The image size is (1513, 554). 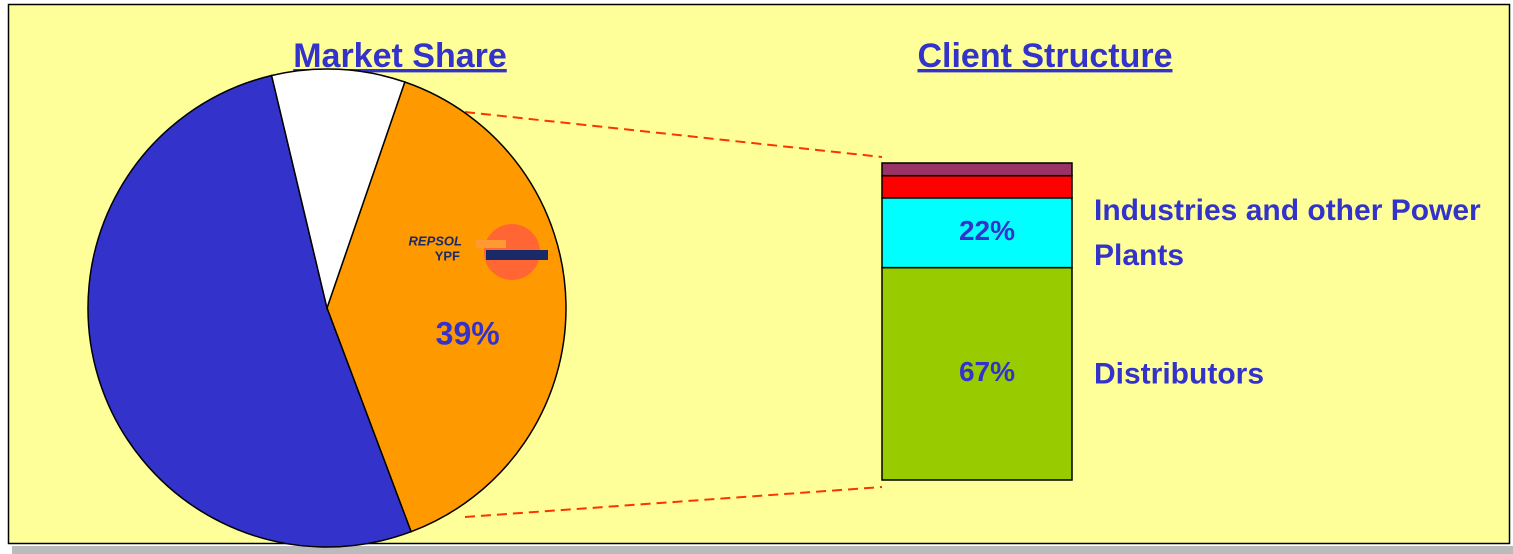 What do you see at coordinates (468, 333) in the screenshot?
I see `data-label: 39%` at bounding box center [468, 333].